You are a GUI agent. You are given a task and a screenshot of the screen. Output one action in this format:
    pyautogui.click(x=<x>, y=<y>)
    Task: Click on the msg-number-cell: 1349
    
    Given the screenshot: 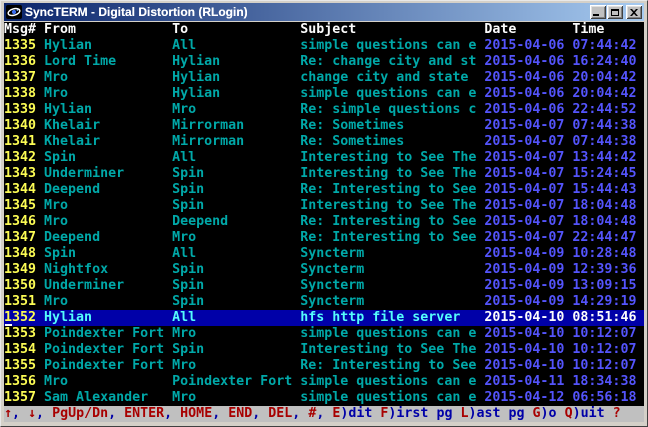 What is the action you would take?
    pyautogui.click(x=24, y=269)
    